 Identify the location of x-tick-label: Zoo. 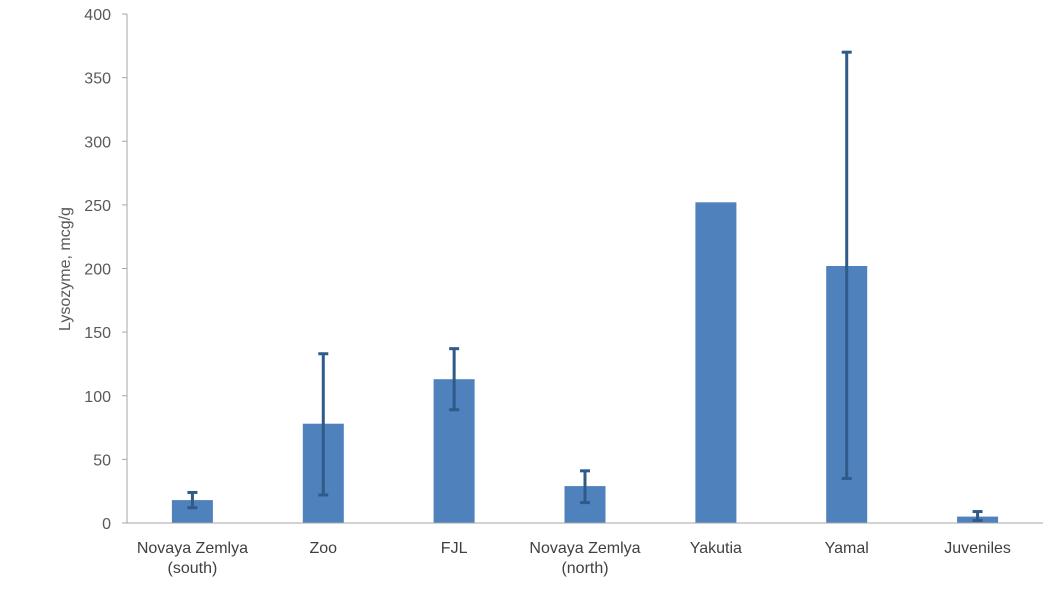
(323, 548).